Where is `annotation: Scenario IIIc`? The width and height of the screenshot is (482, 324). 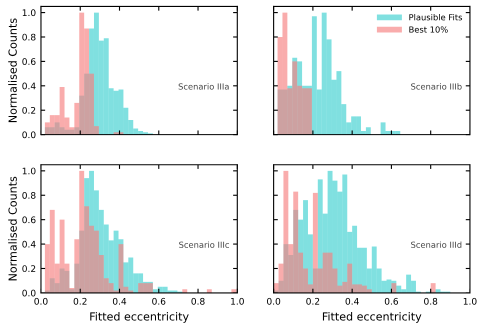
annotation: Scenario IIIc is located at coordinates (204, 244).